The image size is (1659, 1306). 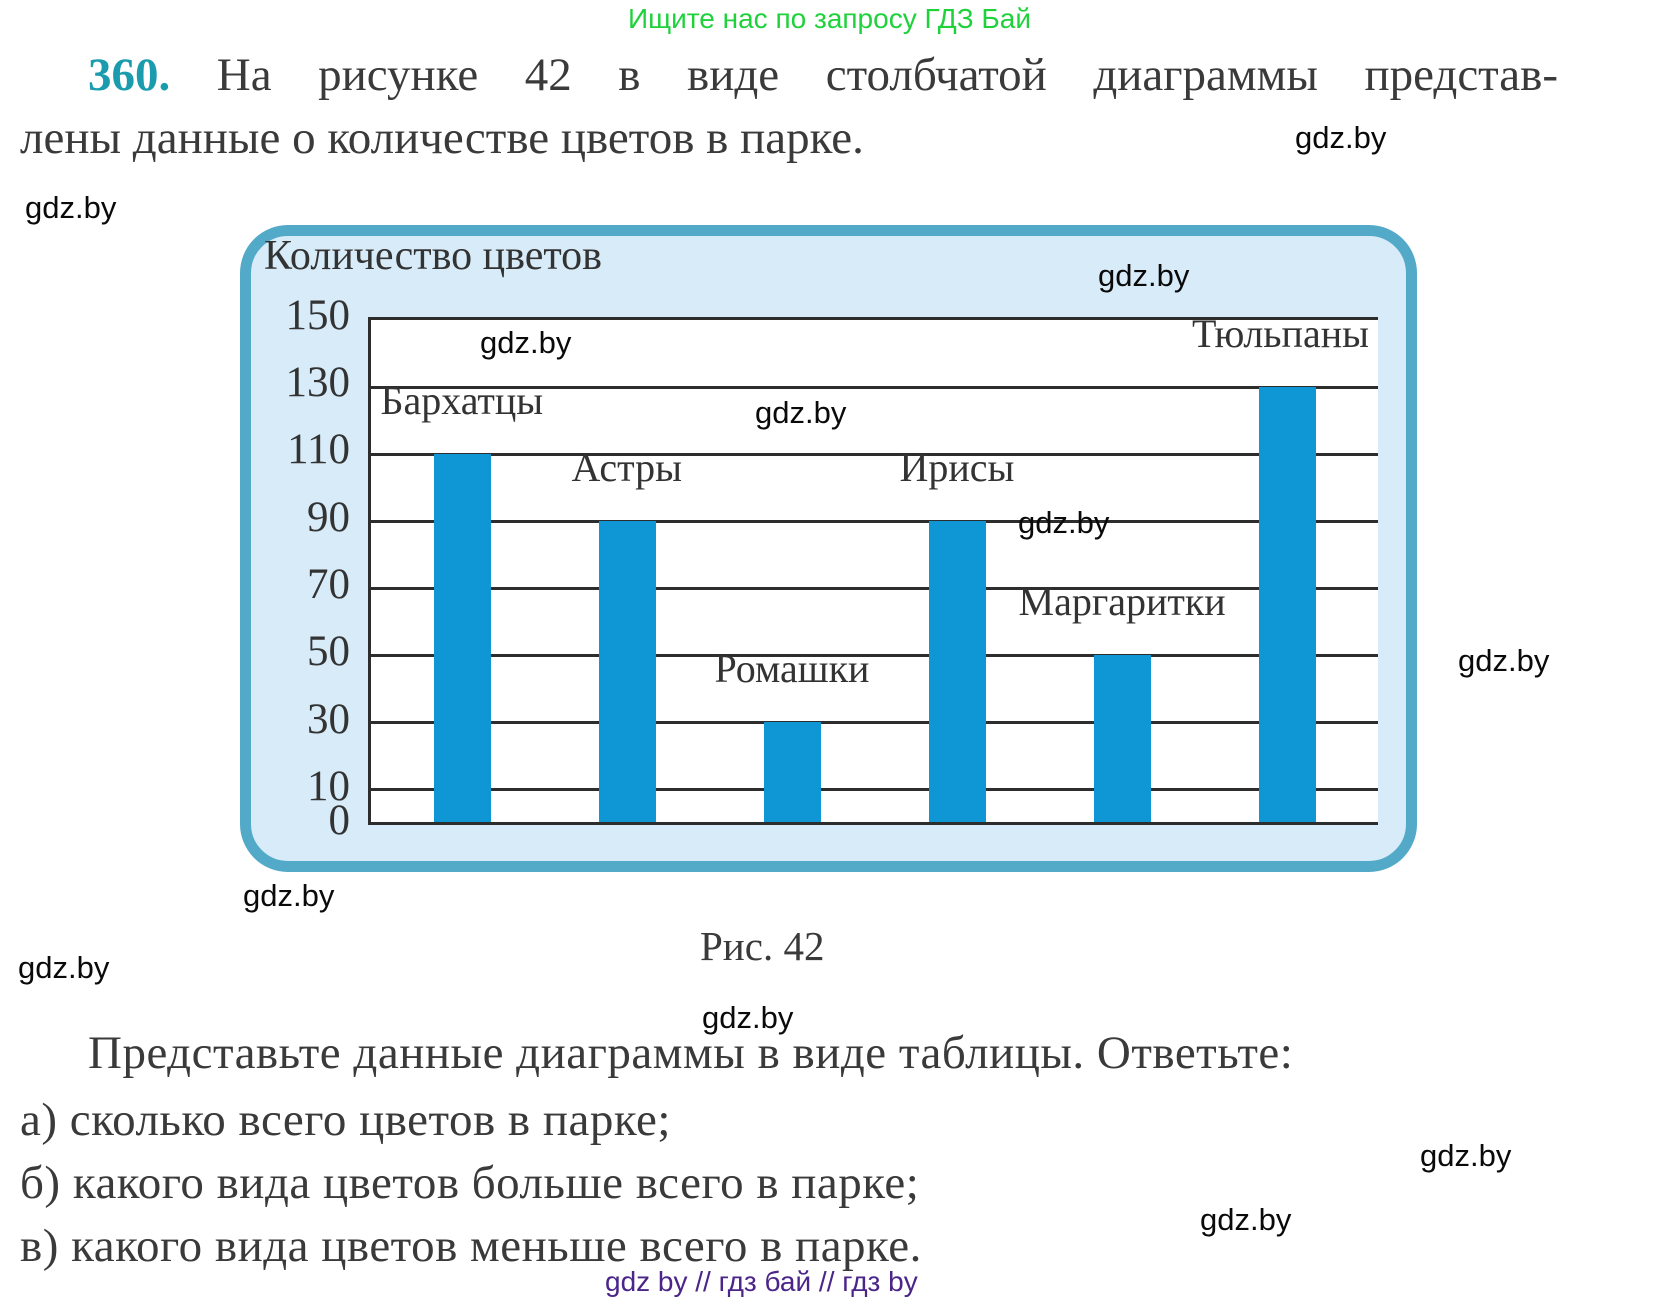 I want to click on y-axis-tick-label: 30, so click(x=328, y=719).